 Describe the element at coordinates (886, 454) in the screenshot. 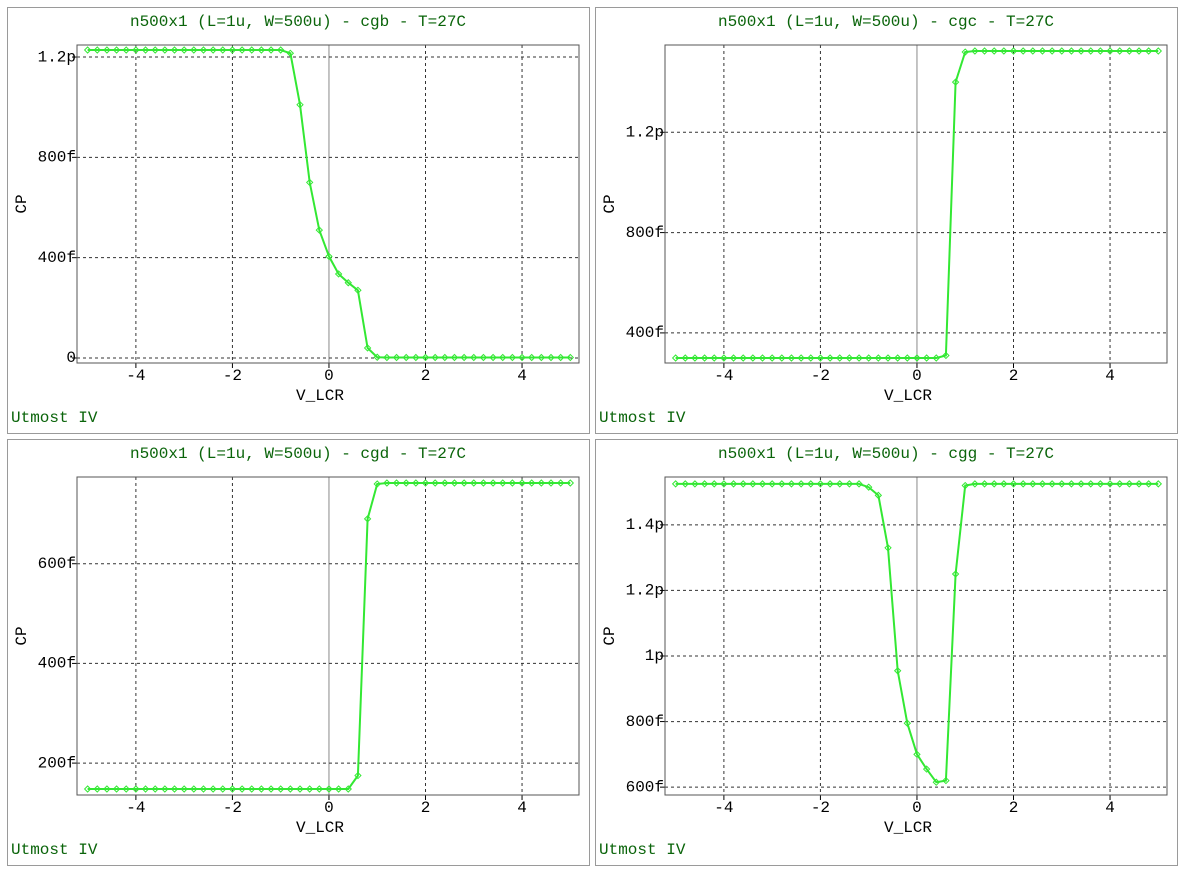

I see `chart-title: n500x1 (L=1u, W=500u) - cgg - T=27C` at that location.